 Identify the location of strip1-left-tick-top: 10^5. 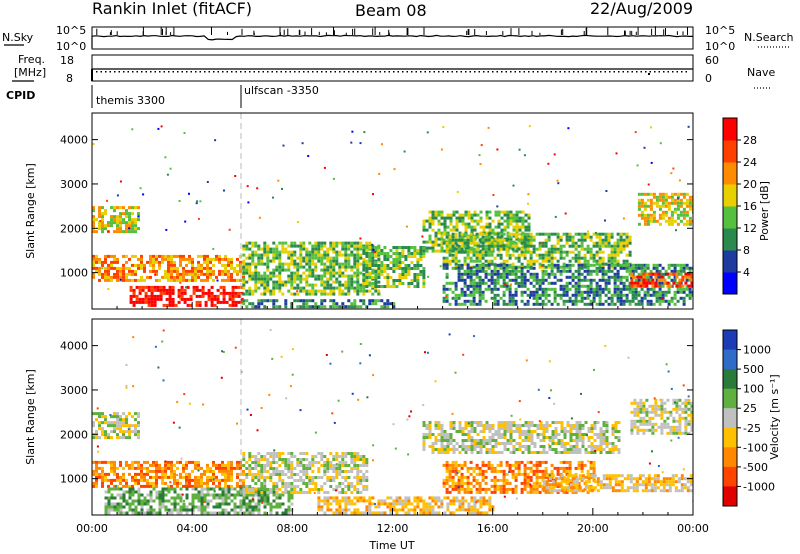
(71, 30).